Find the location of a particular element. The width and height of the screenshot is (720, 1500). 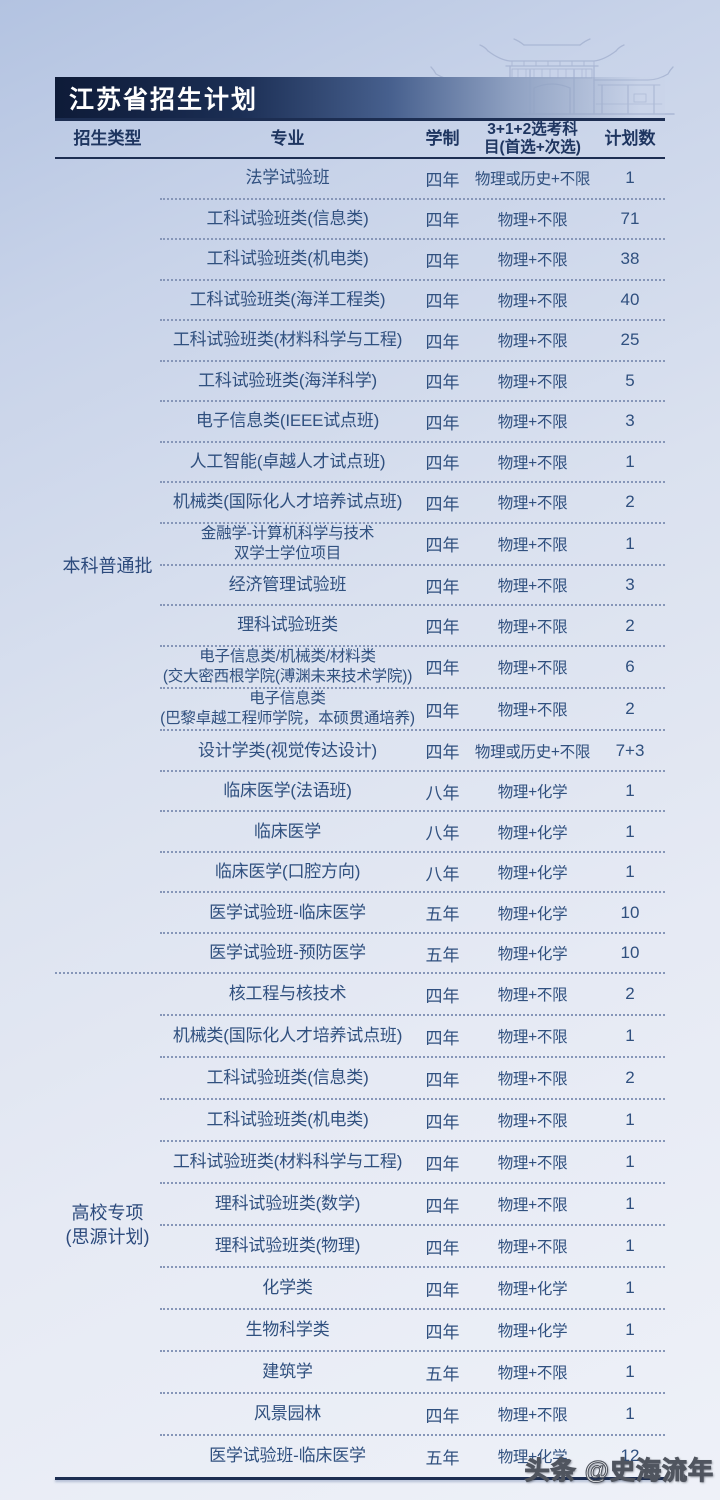

table-row: 工科试验班类(材料科学与工程) 四年 物理+不限 1 is located at coordinates (412, 1163).